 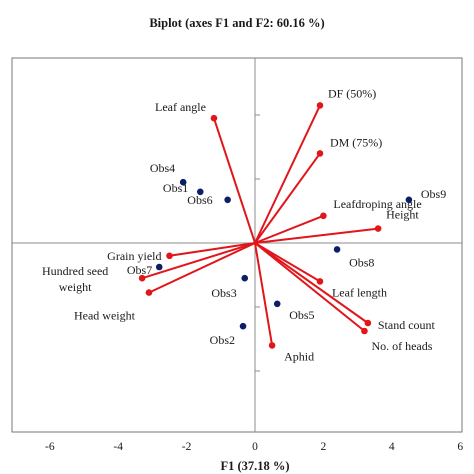 What do you see at coordinates (364, 331) in the screenshot?
I see `vector-tip-no-of-heads` at bounding box center [364, 331].